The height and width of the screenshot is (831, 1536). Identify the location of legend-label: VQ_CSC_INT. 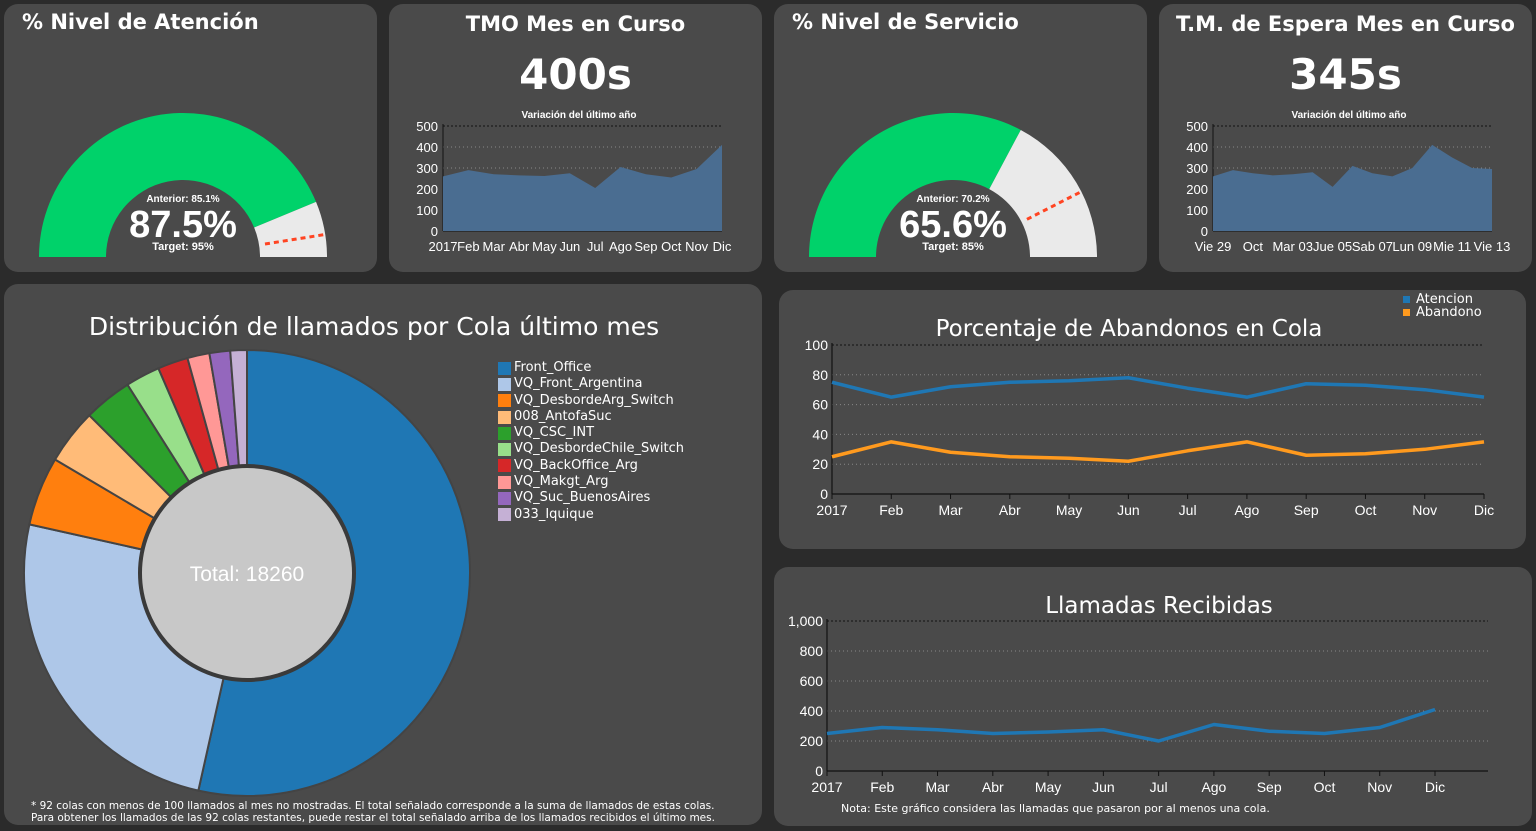
(554, 433).